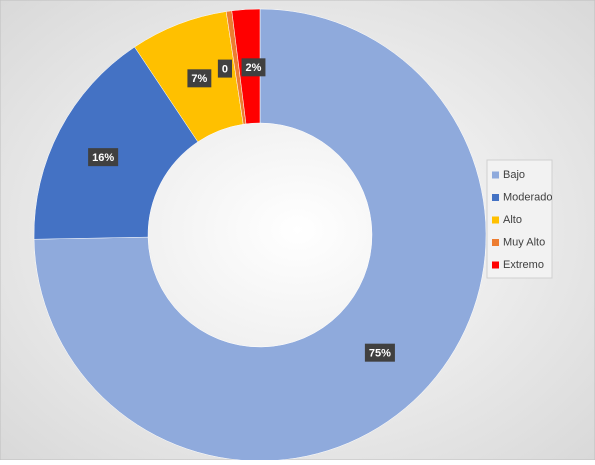  Describe the element at coordinates (523, 265) in the screenshot. I see `legend-label: Extremo` at that location.